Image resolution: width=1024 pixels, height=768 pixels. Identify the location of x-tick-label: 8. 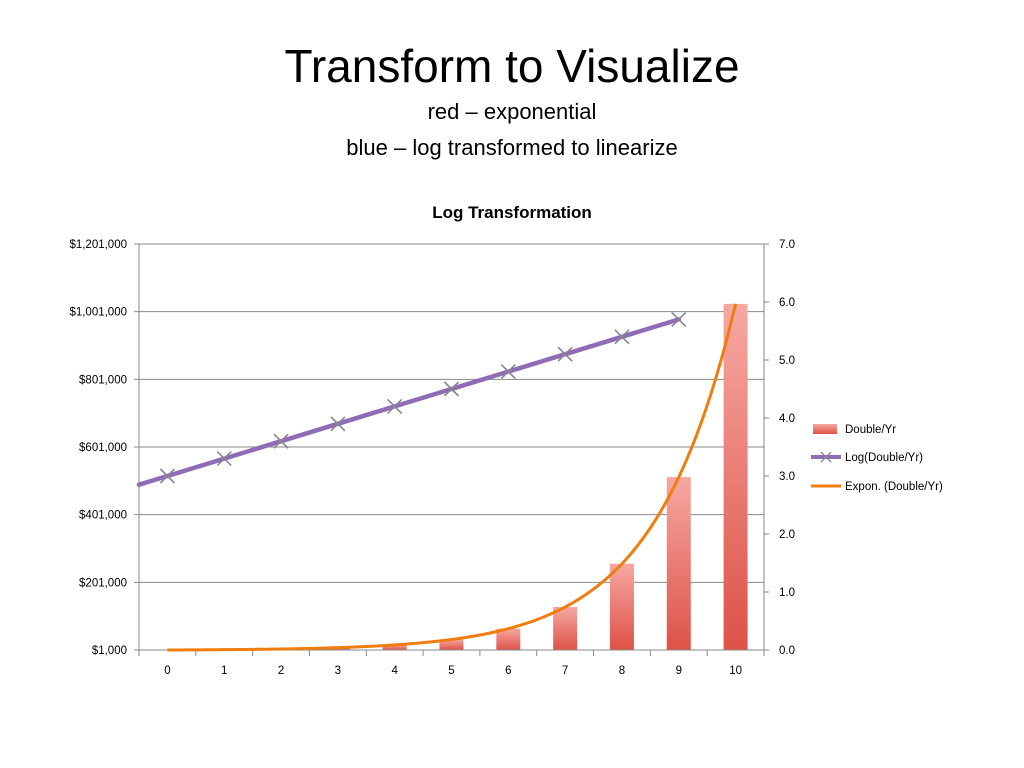
(622, 671).